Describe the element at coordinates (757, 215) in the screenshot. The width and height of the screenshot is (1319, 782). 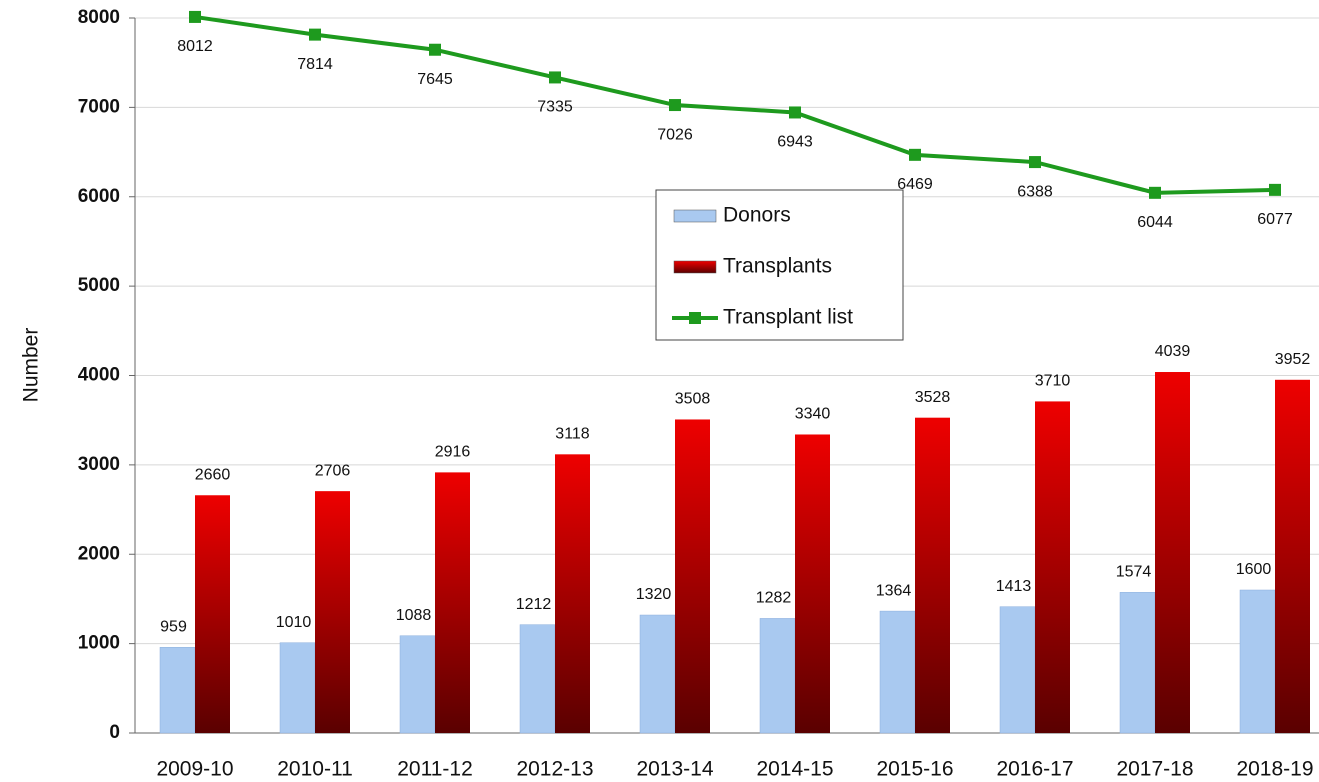
I see `legend-label: Donors` at that location.